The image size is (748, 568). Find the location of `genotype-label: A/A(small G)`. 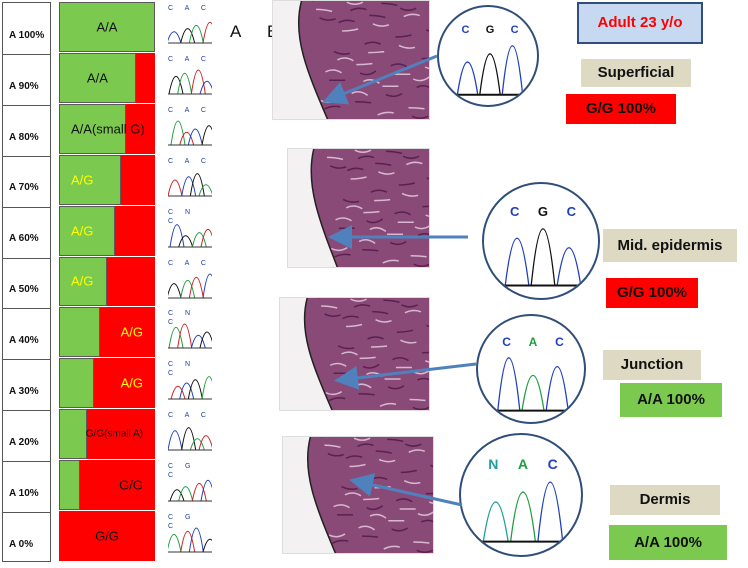

genotype-label: A/A(small G) is located at coordinates (108, 129).